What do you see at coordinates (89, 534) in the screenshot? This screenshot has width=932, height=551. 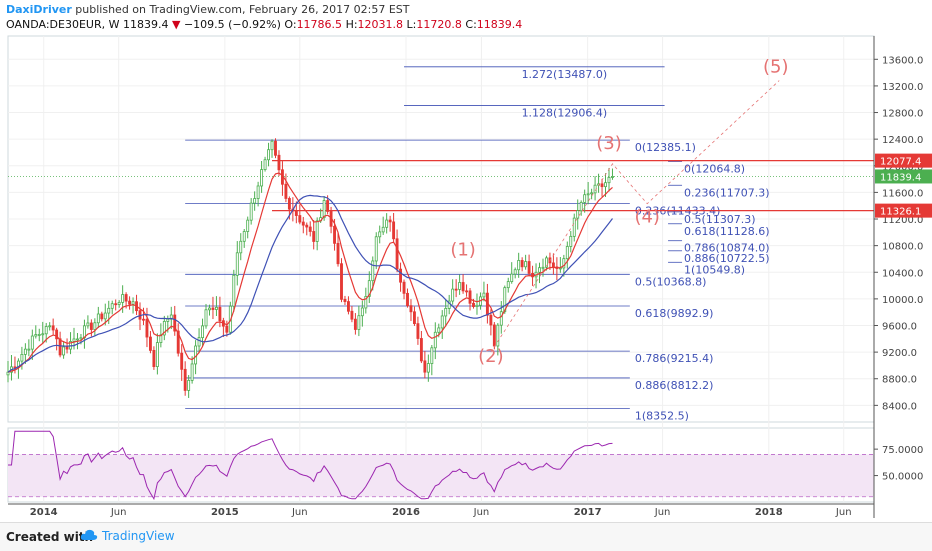 I see `cloud-icon` at bounding box center [89, 534].